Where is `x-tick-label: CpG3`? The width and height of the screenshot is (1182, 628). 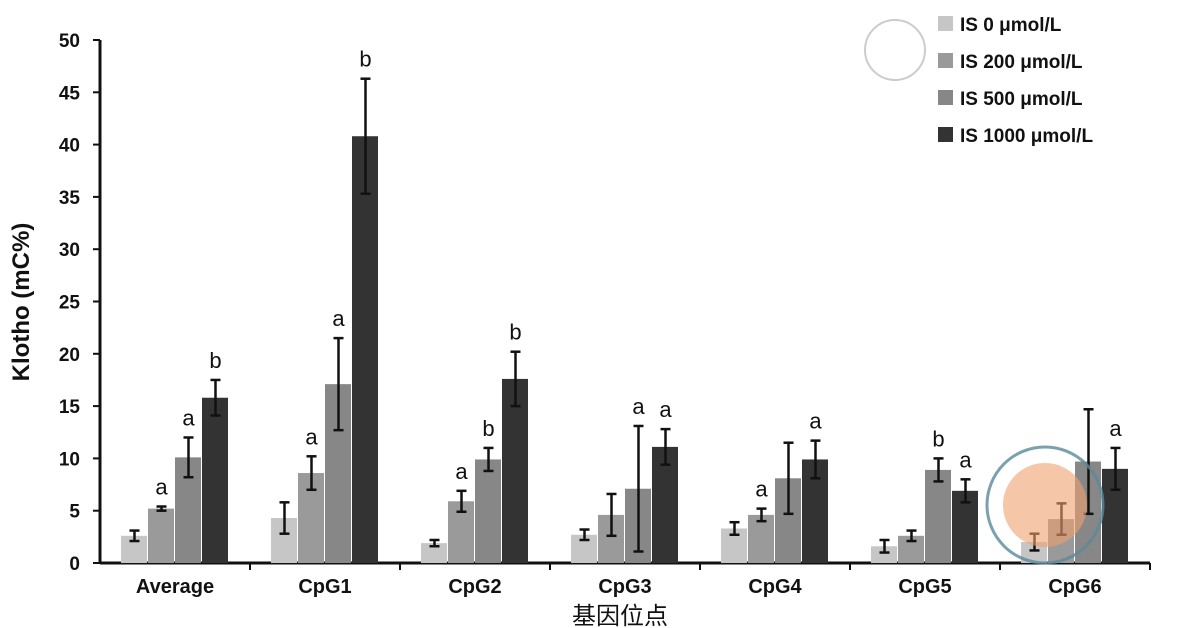
x-tick-label: CpG3 is located at coordinates (624, 587).